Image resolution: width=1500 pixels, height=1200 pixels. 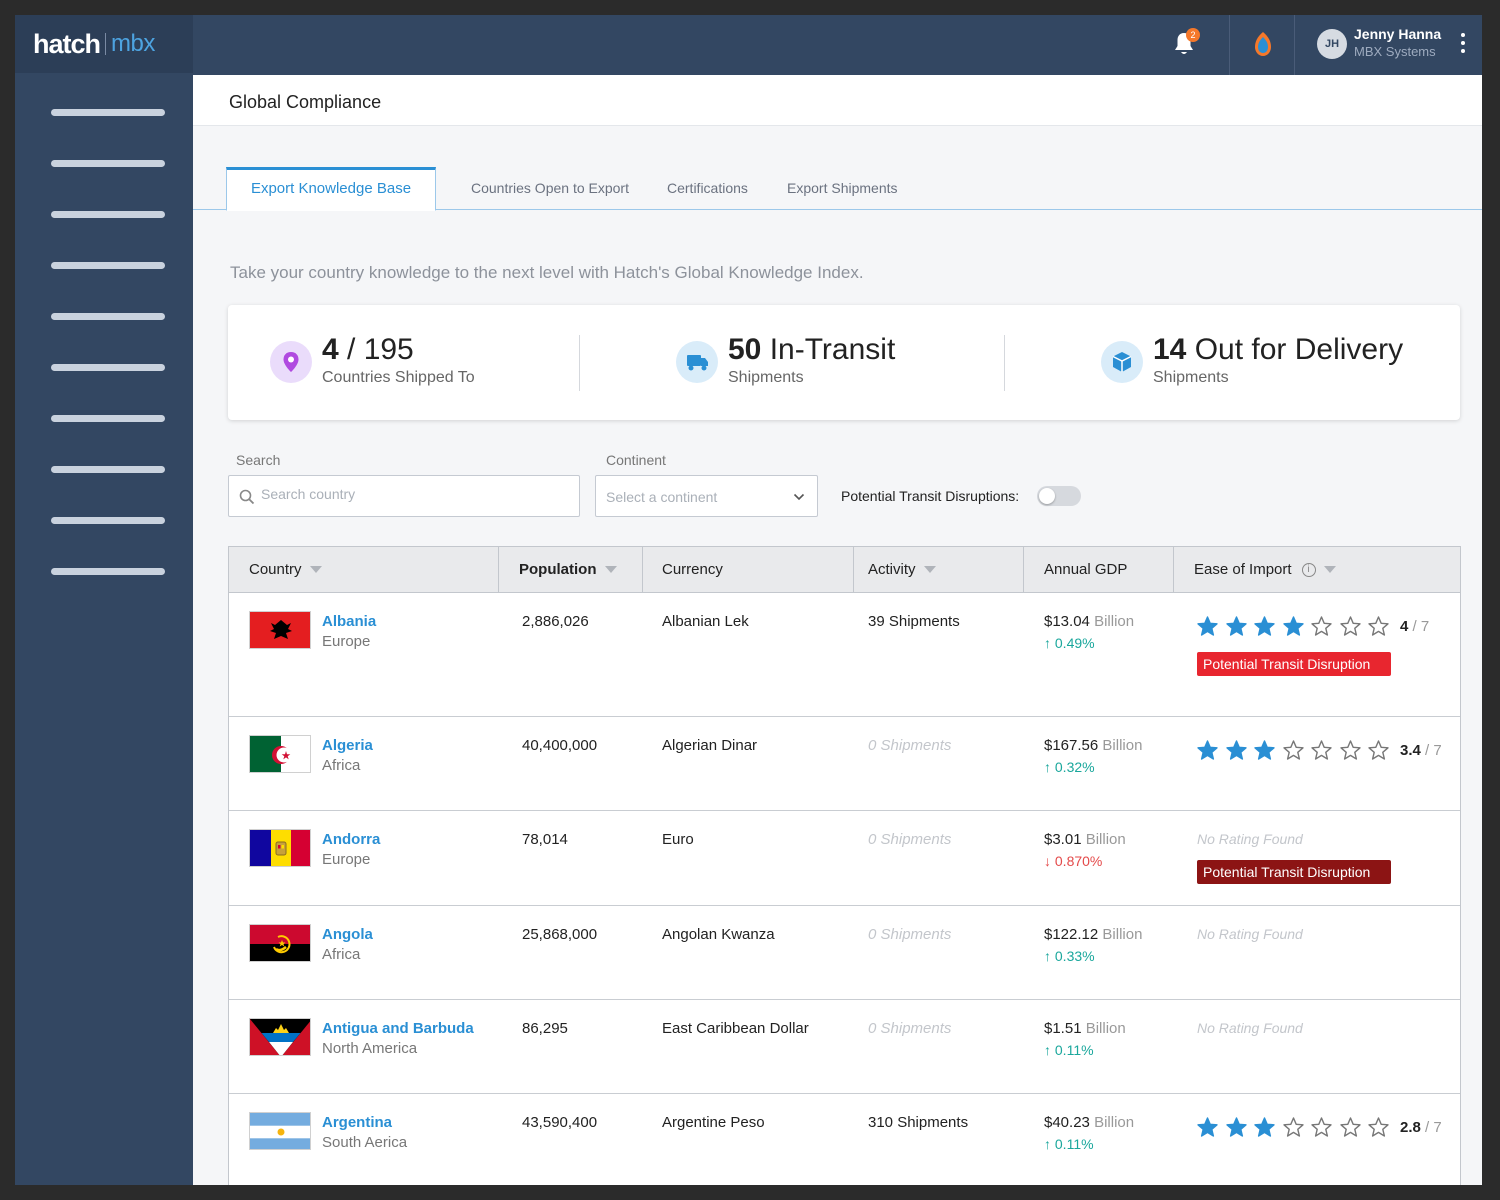 I want to click on column-header-activity: Activity, so click(x=902, y=570).